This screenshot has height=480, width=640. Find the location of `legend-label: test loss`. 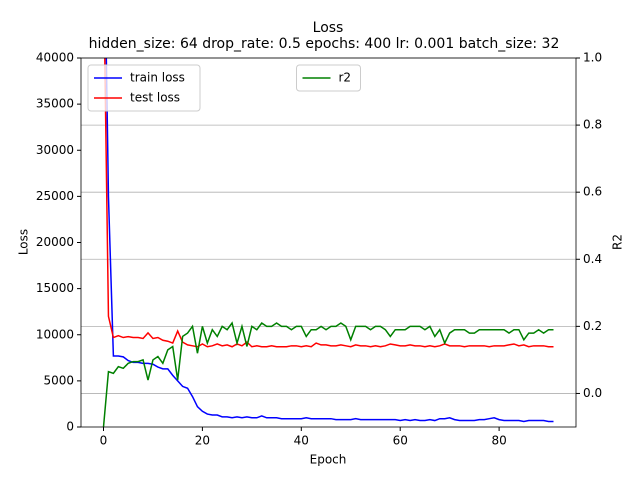

legend-label: test loss is located at coordinates (155, 98).